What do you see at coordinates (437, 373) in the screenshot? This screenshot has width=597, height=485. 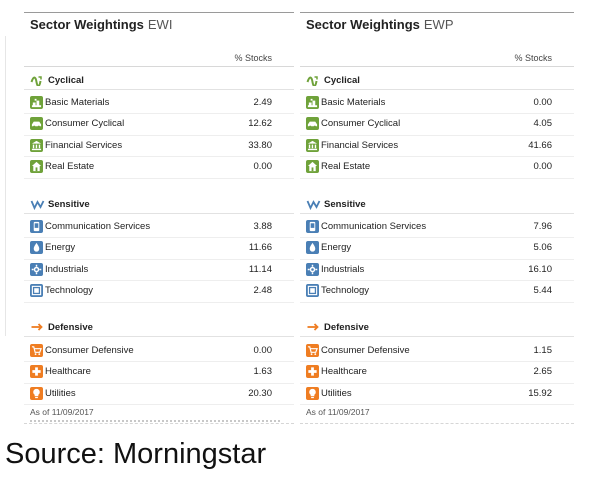 I see `sector-row: Healthcare 2.65` at bounding box center [437, 373].